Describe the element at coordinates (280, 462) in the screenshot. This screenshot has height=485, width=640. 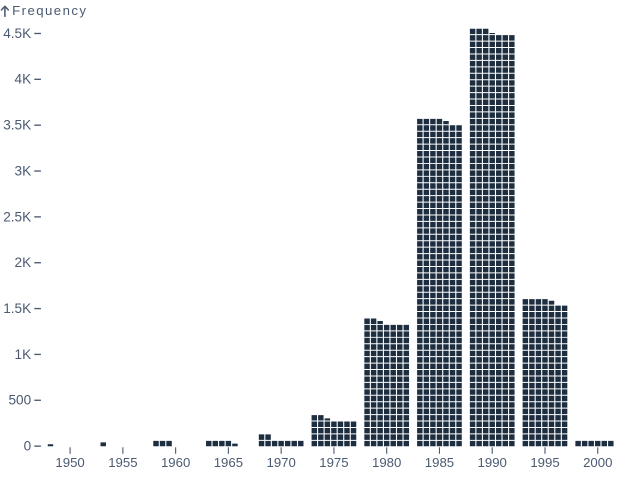
I see `svg-text: 1970` at that location.